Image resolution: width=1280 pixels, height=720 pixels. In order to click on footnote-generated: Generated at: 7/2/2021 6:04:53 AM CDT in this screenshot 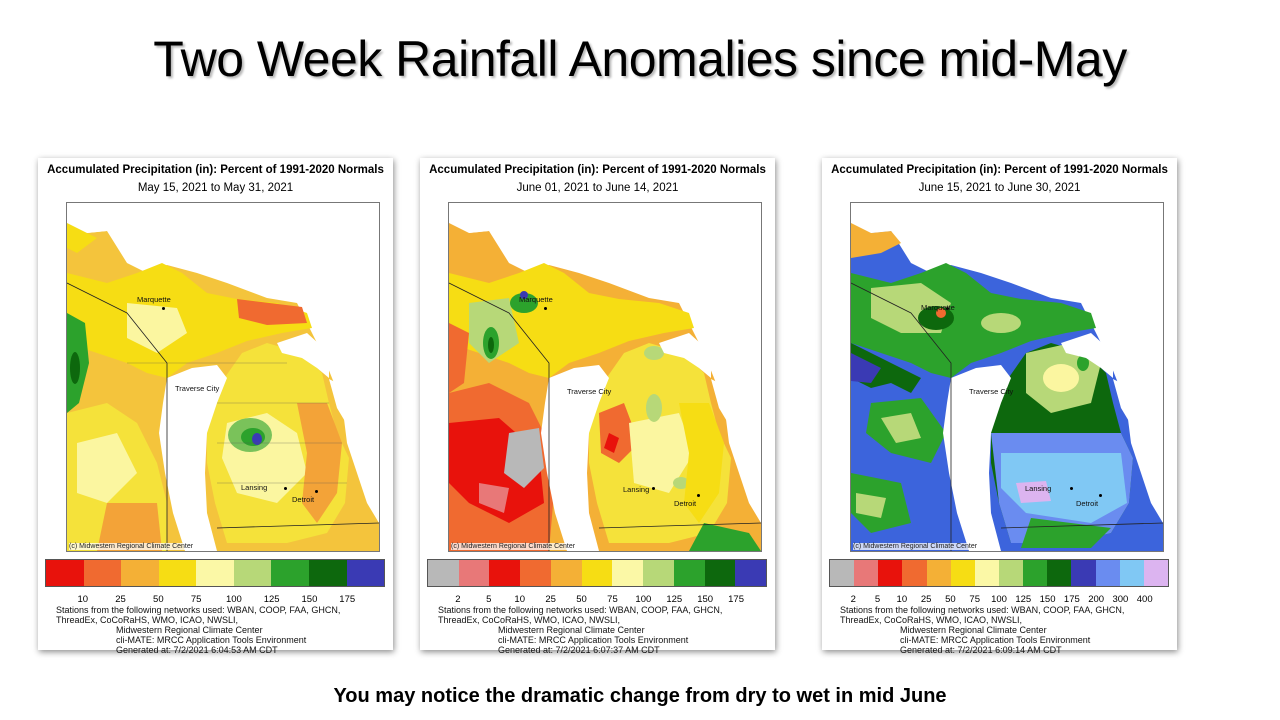, I will do `click(197, 650)`.